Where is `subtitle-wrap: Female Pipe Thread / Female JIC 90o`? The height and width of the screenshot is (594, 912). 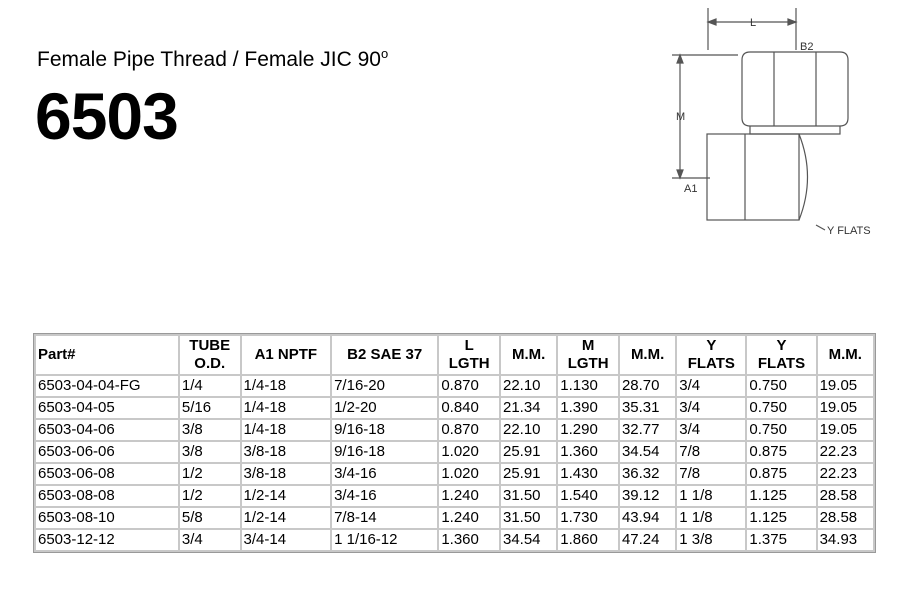
subtitle-wrap: Female Pipe Thread / Female JIC 90o is located at coordinates (212, 59).